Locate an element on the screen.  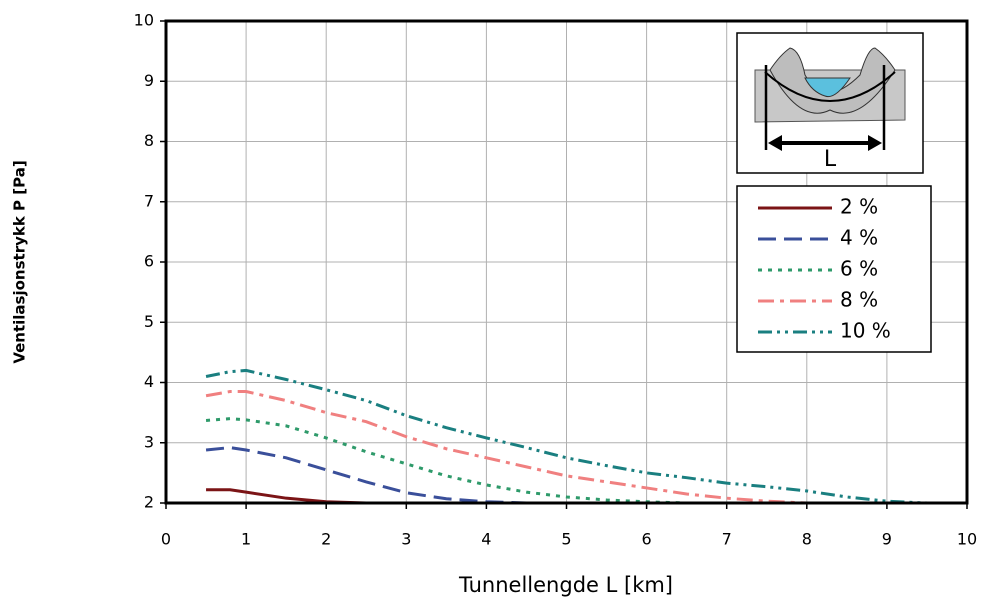
x-tick-label: 5 is located at coordinates (566, 539).